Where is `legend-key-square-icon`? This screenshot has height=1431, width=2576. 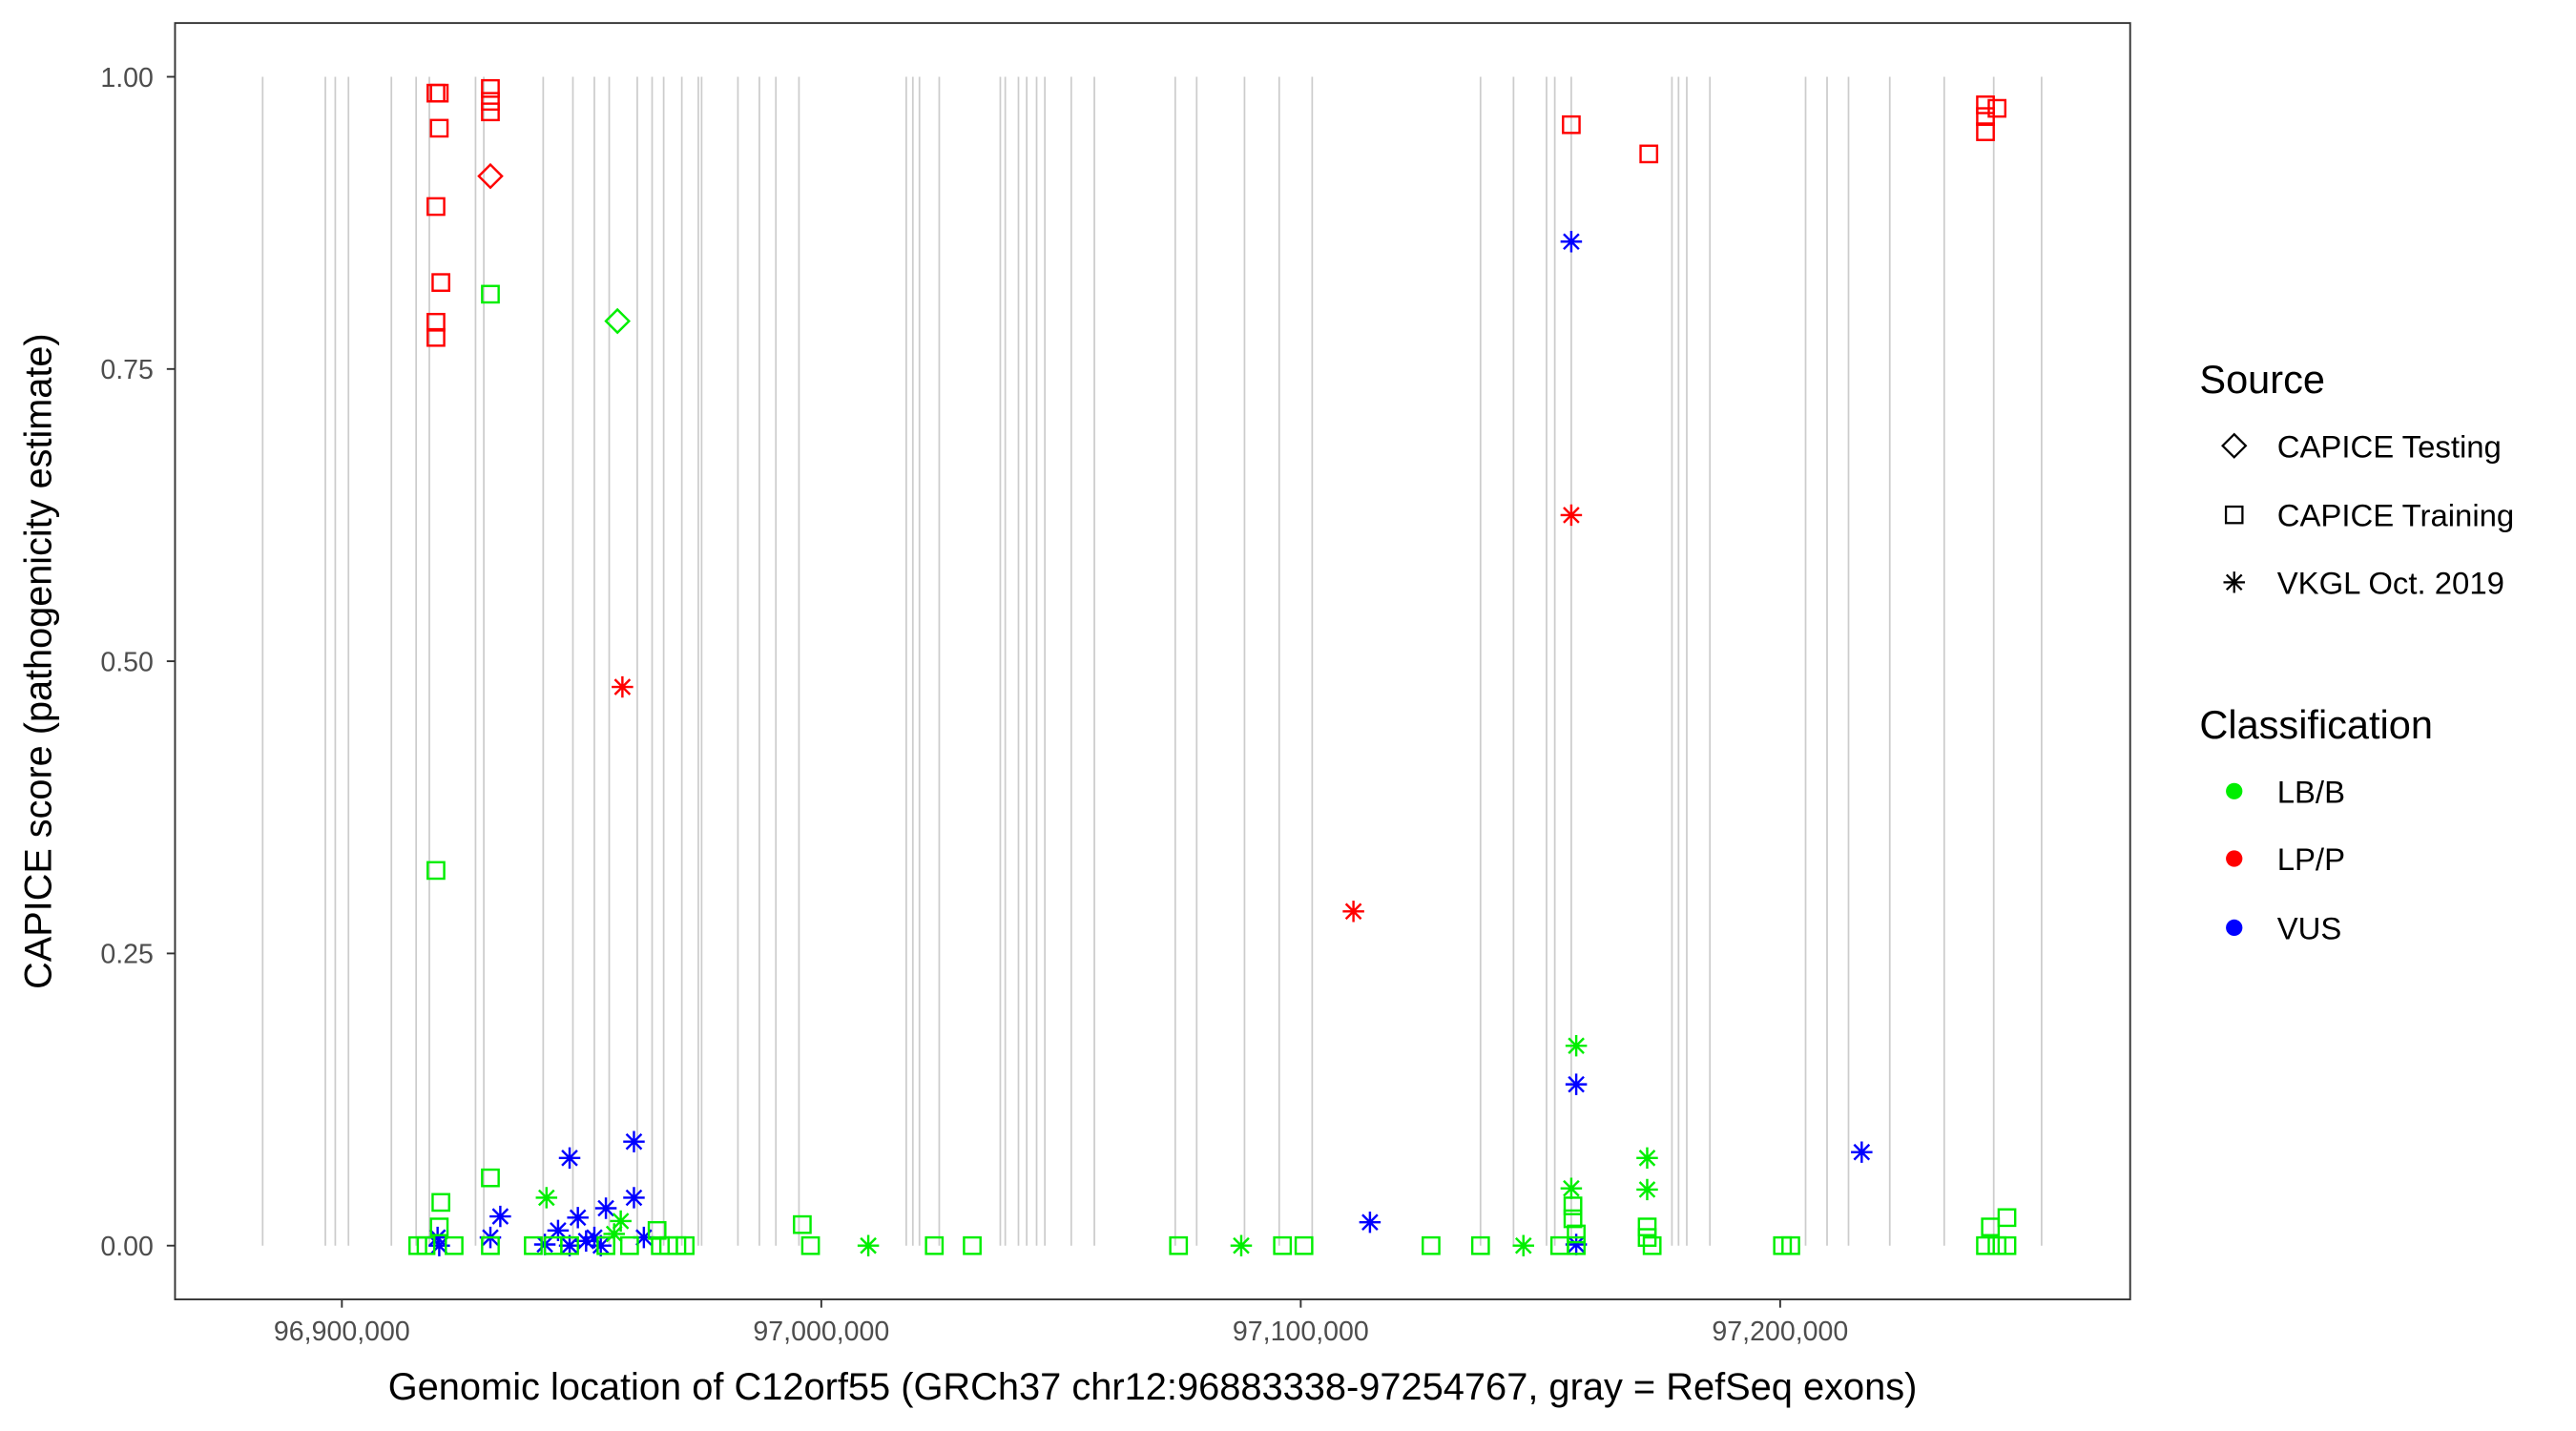 legend-key-square-icon is located at coordinates (2234, 515).